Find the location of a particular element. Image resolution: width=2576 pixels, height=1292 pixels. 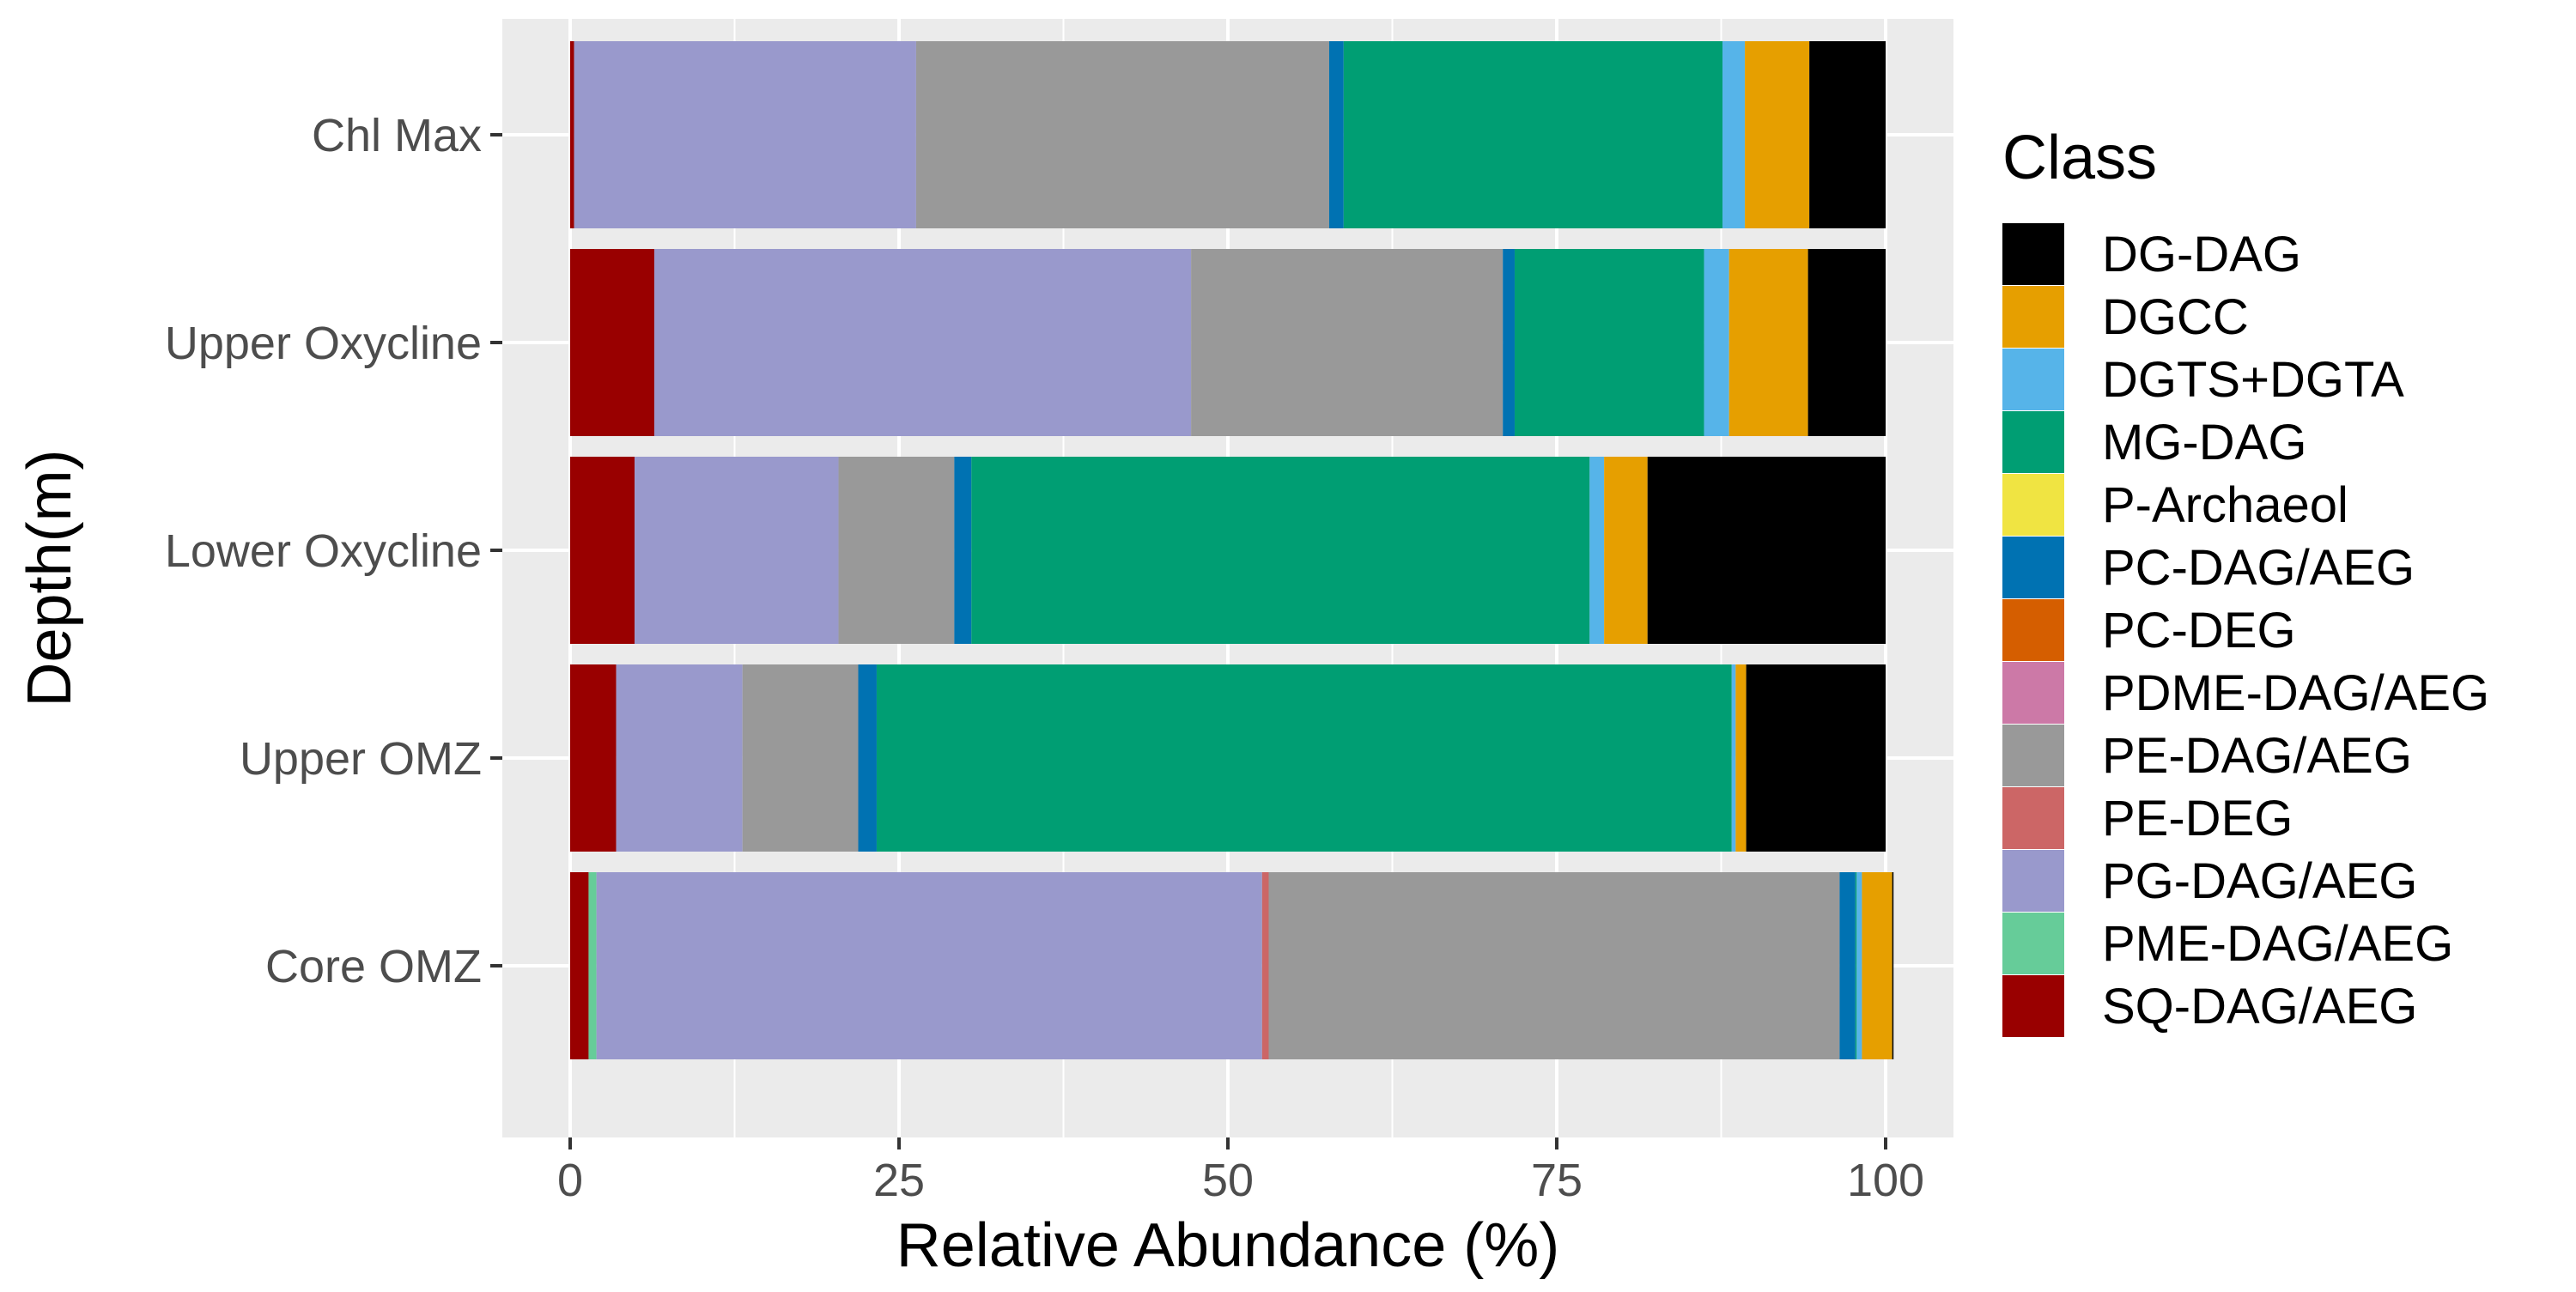

y-axis-title: Depth(m) is located at coordinates (49, 578).